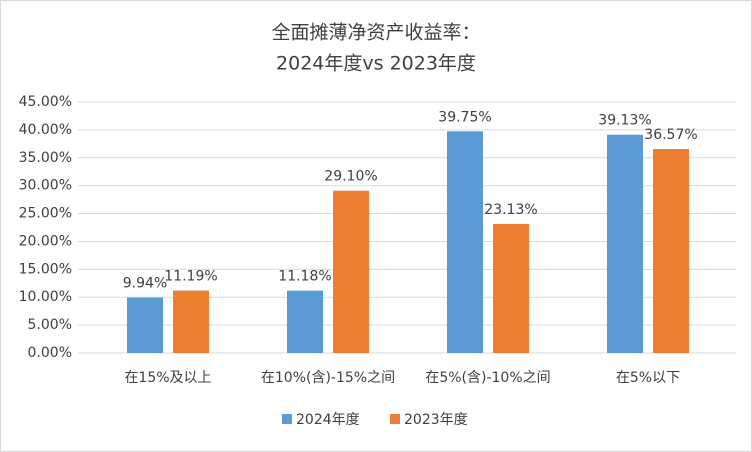 This screenshot has width=752, height=452. Describe the element at coordinates (350, 177) in the screenshot. I see `value-label: 29.10%` at that location.